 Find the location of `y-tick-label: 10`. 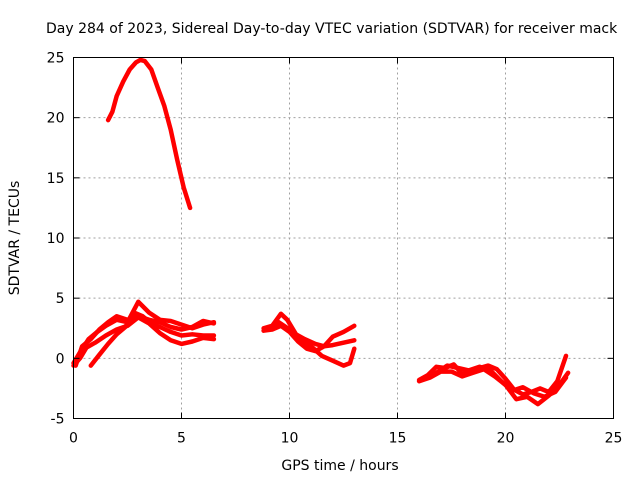

y-tick-label: 10 is located at coordinates (56, 239).